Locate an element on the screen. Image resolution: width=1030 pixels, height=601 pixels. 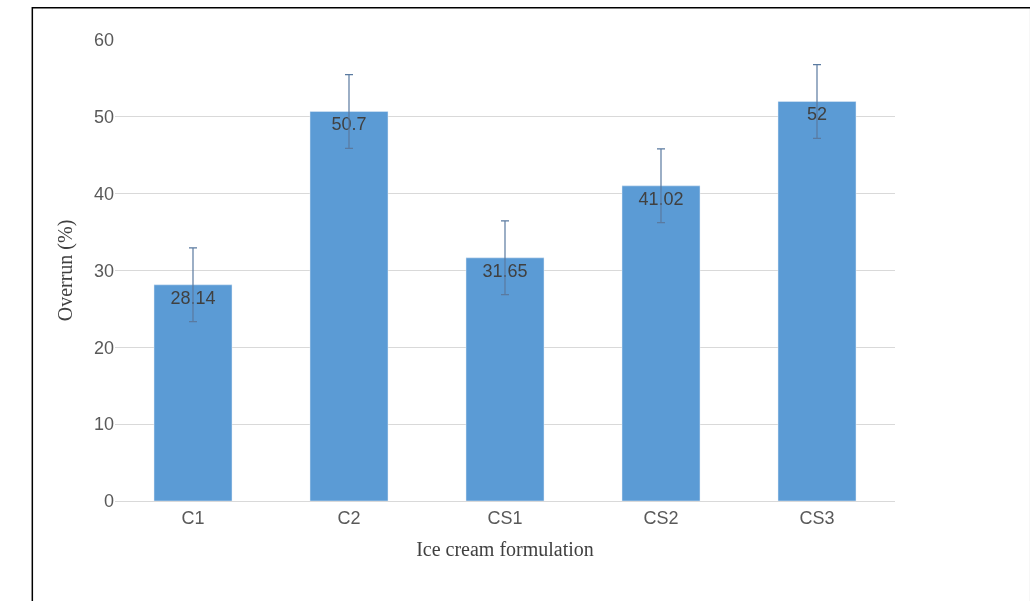
y-tick-label: 20 is located at coordinates (103, 347).